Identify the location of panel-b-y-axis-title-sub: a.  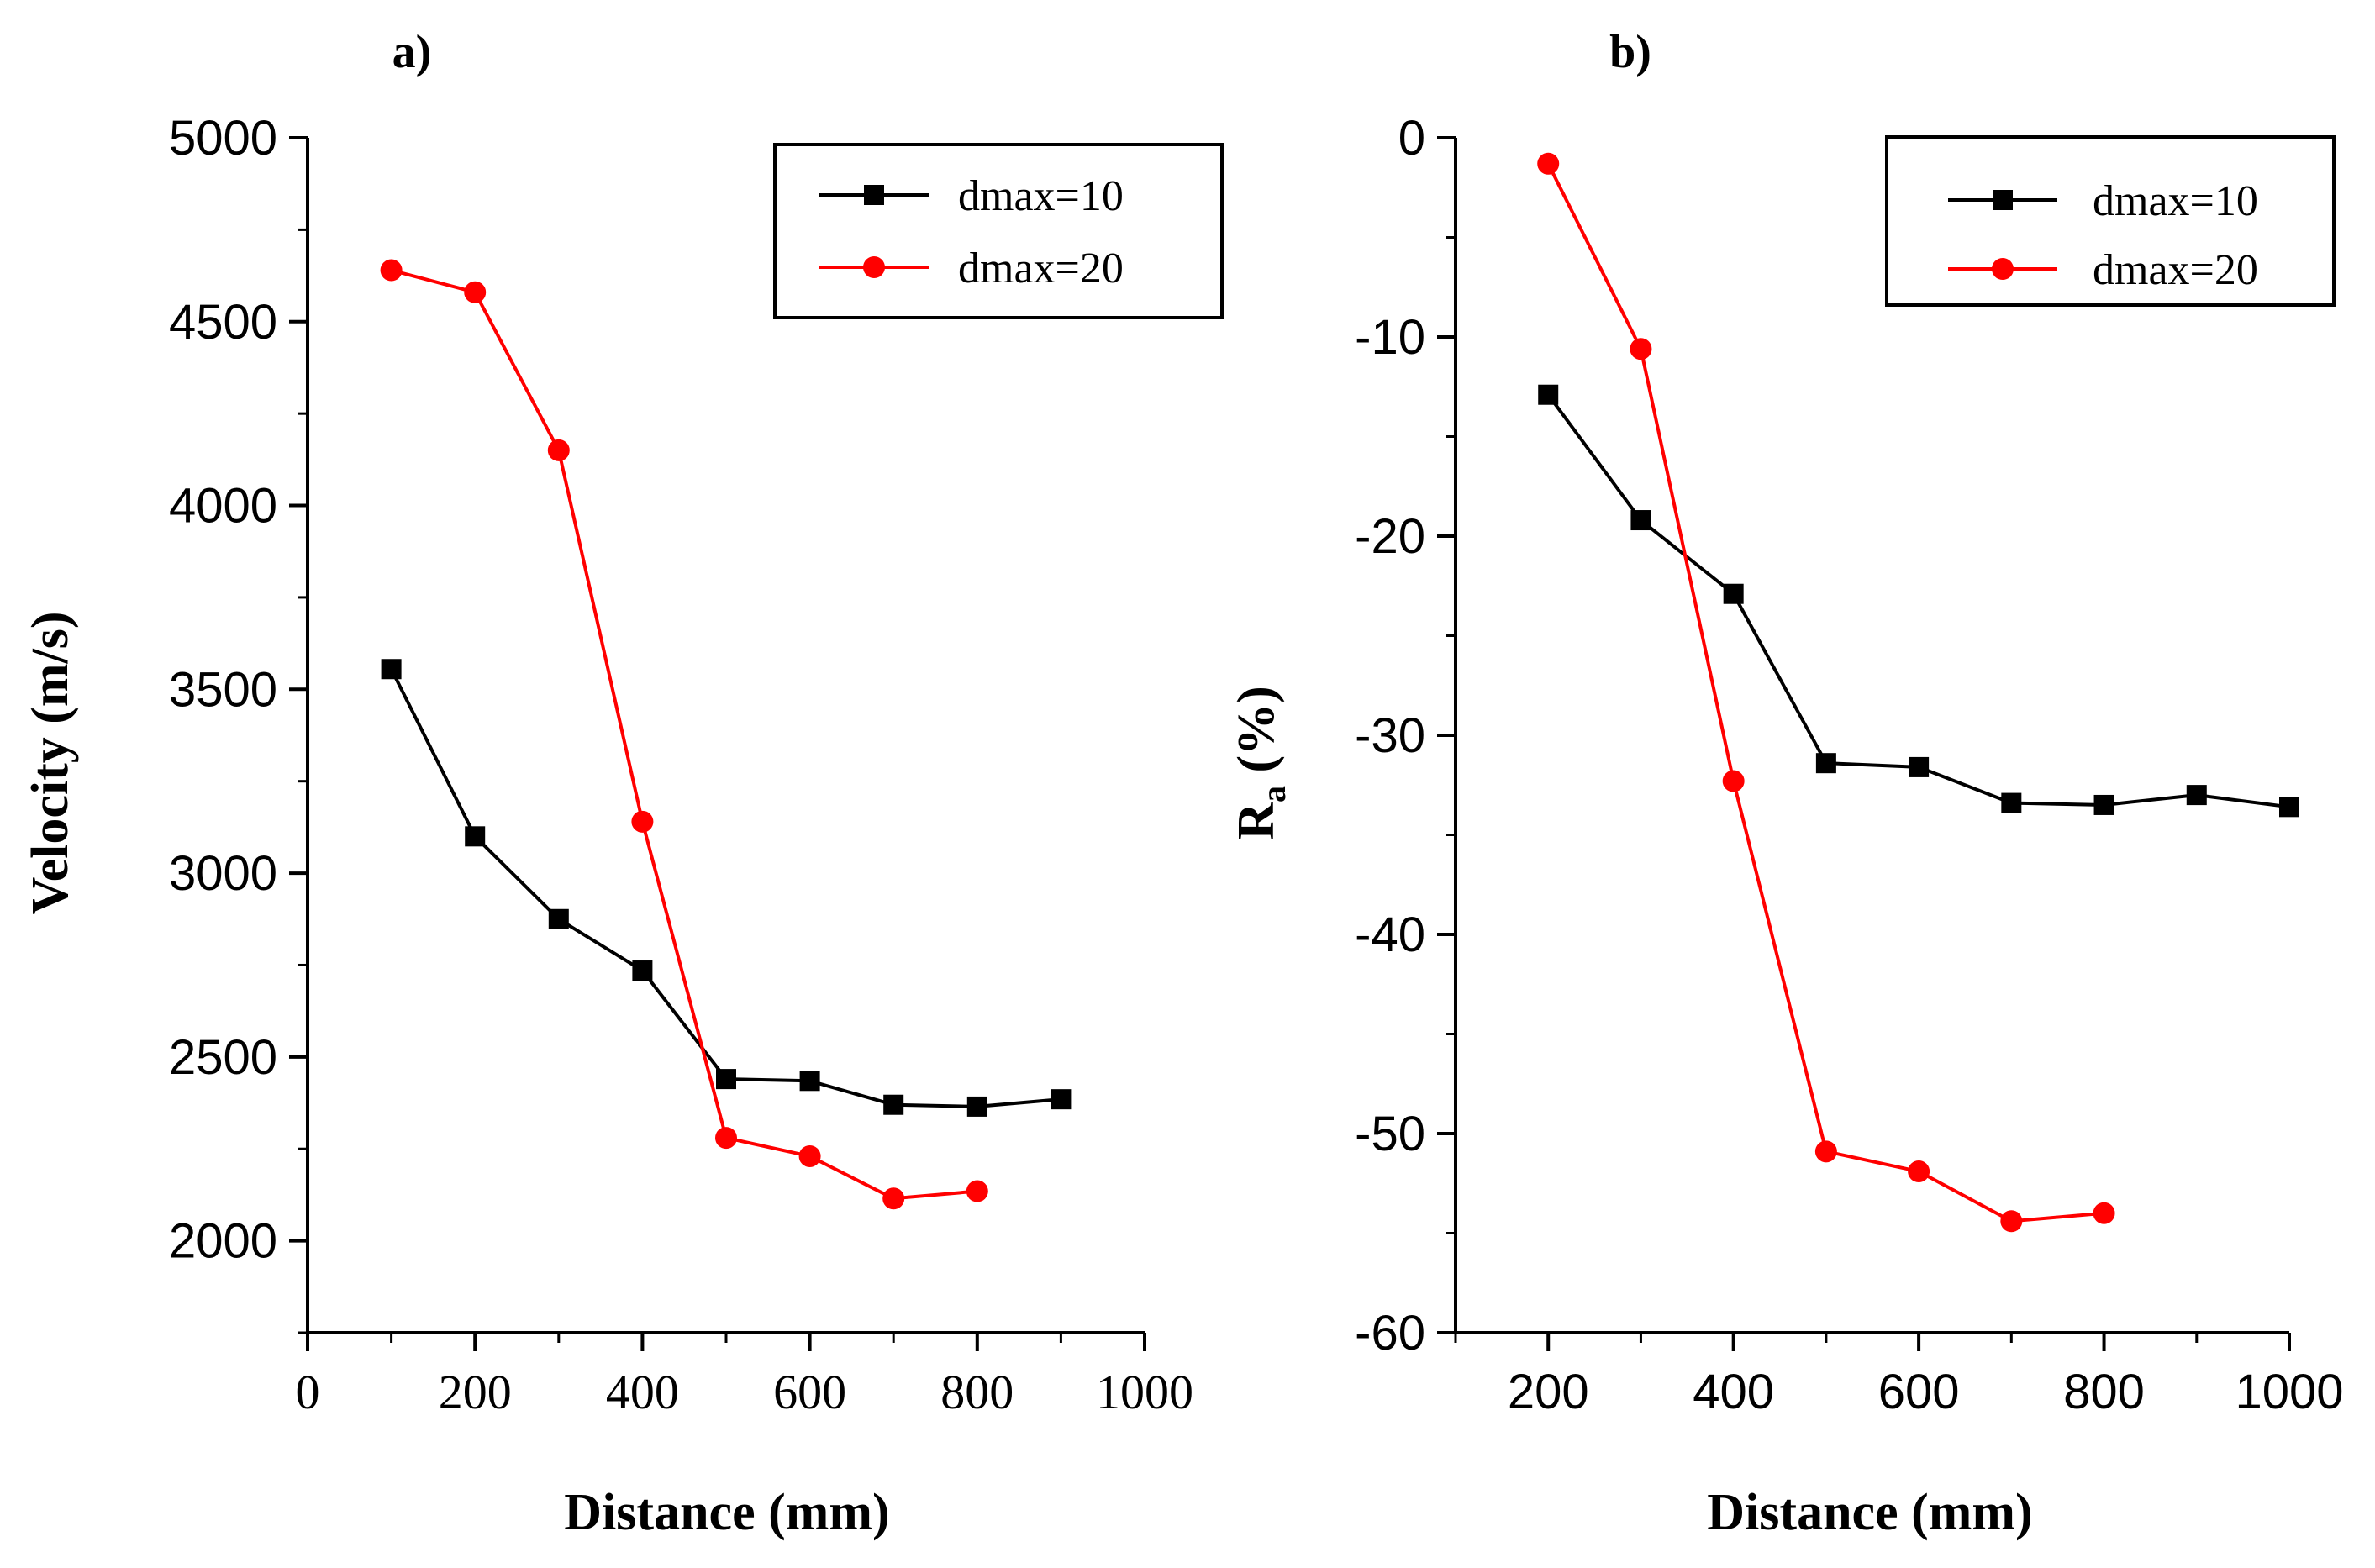
(1274, 794).